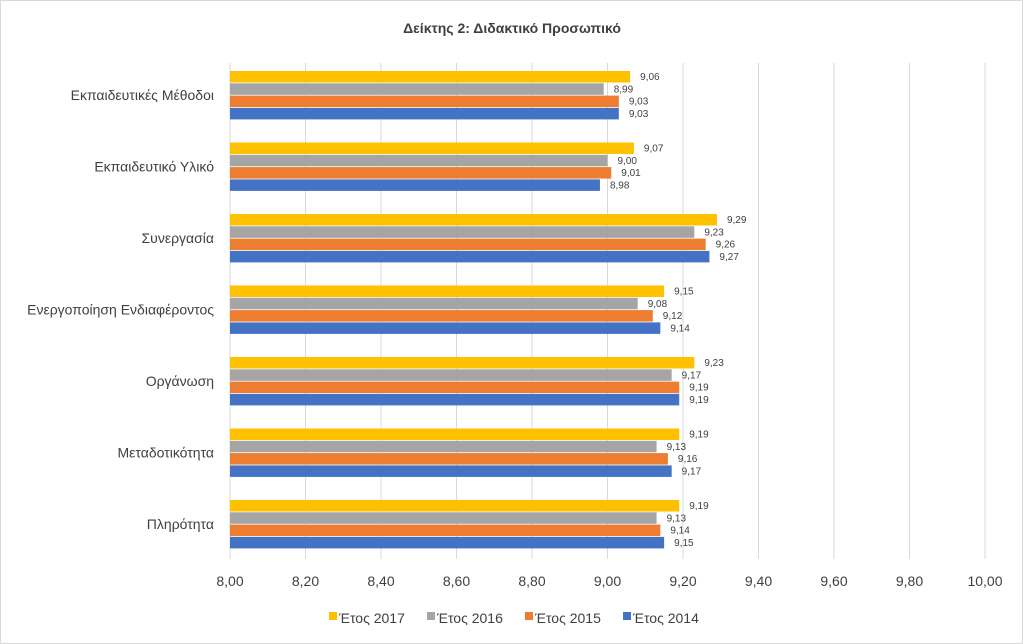  What do you see at coordinates (154, 167) in the screenshot?
I see `category-label: Εκπαιδευτικό Υλικό` at bounding box center [154, 167].